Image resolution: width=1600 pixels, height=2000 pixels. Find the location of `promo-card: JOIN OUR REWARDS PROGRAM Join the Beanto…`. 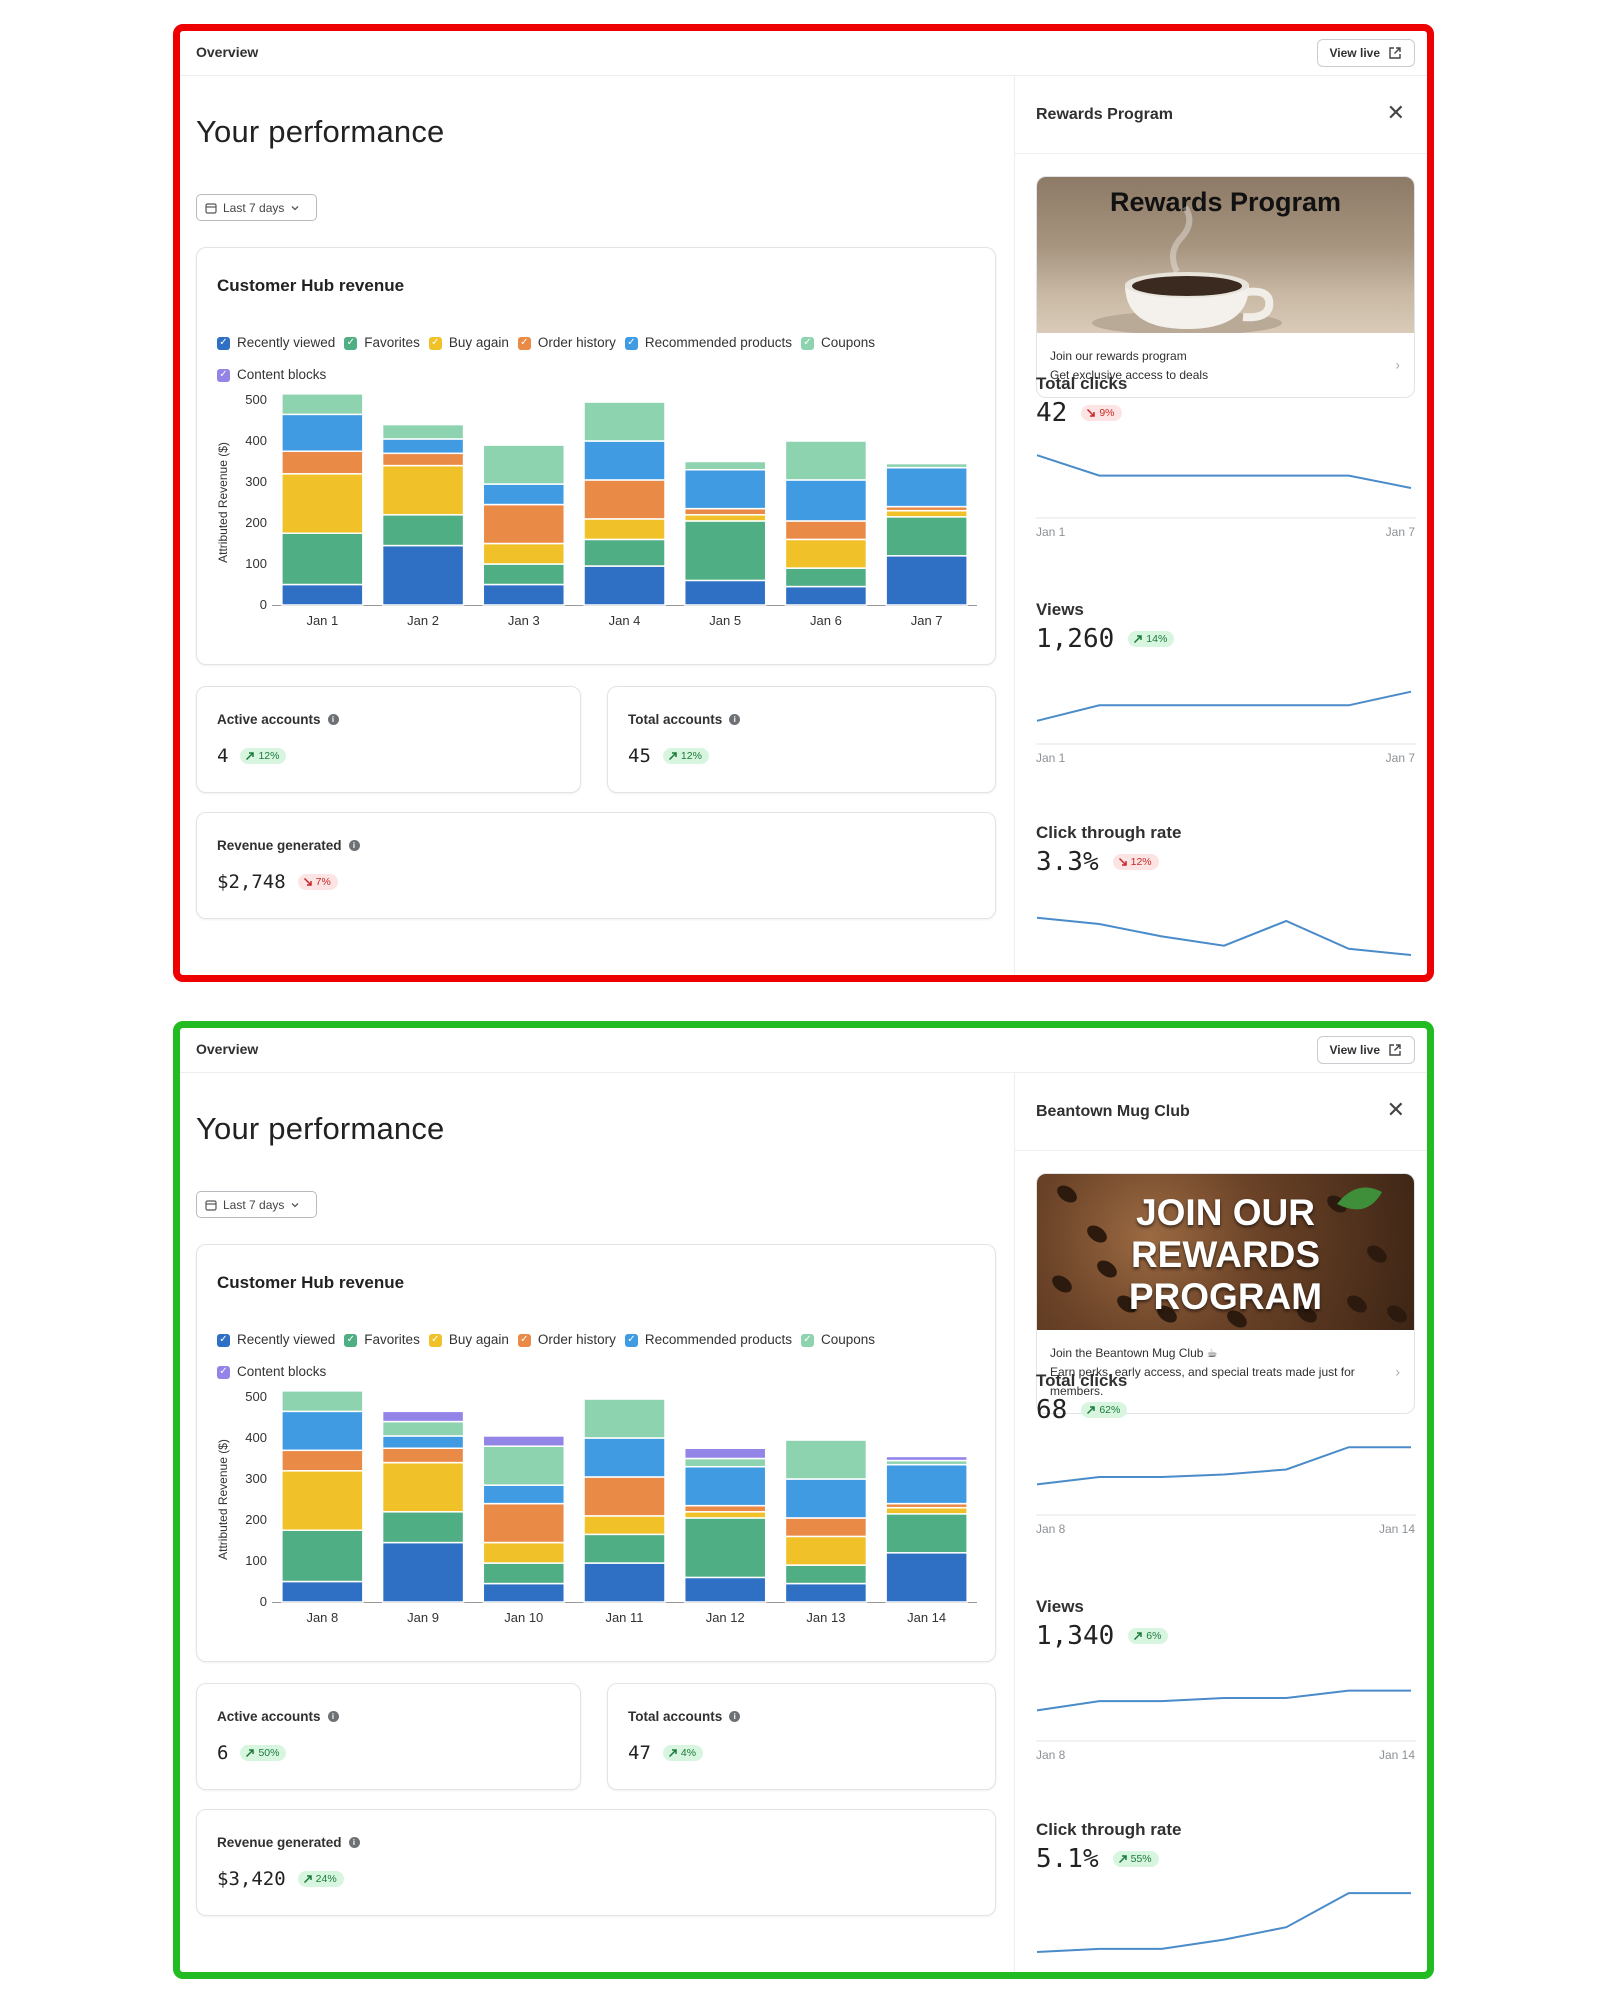

promo-card: JOIN OUR REWARDS PROGRAM Join the Beanto… is located at coordinates (1225, 1293).